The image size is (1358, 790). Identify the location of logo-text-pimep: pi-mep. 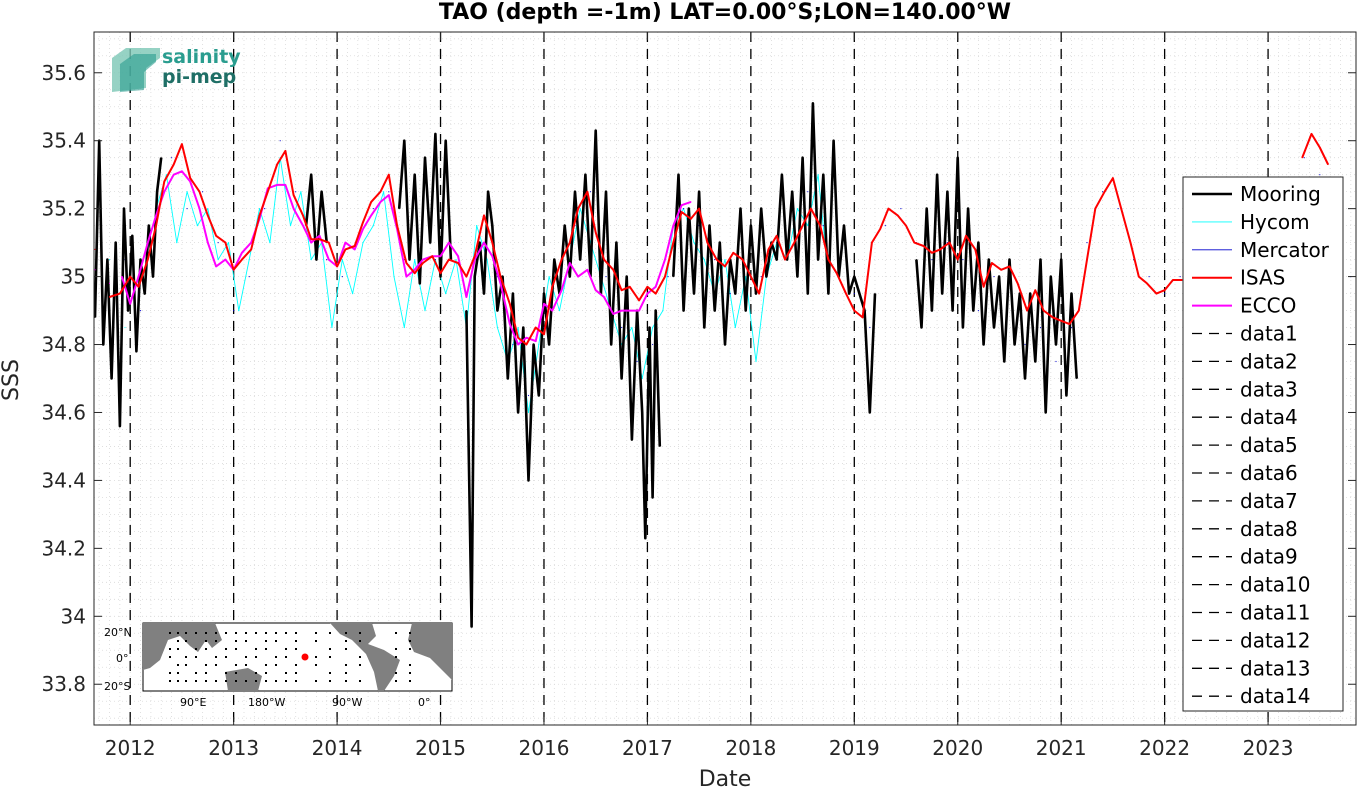
(199, 77).